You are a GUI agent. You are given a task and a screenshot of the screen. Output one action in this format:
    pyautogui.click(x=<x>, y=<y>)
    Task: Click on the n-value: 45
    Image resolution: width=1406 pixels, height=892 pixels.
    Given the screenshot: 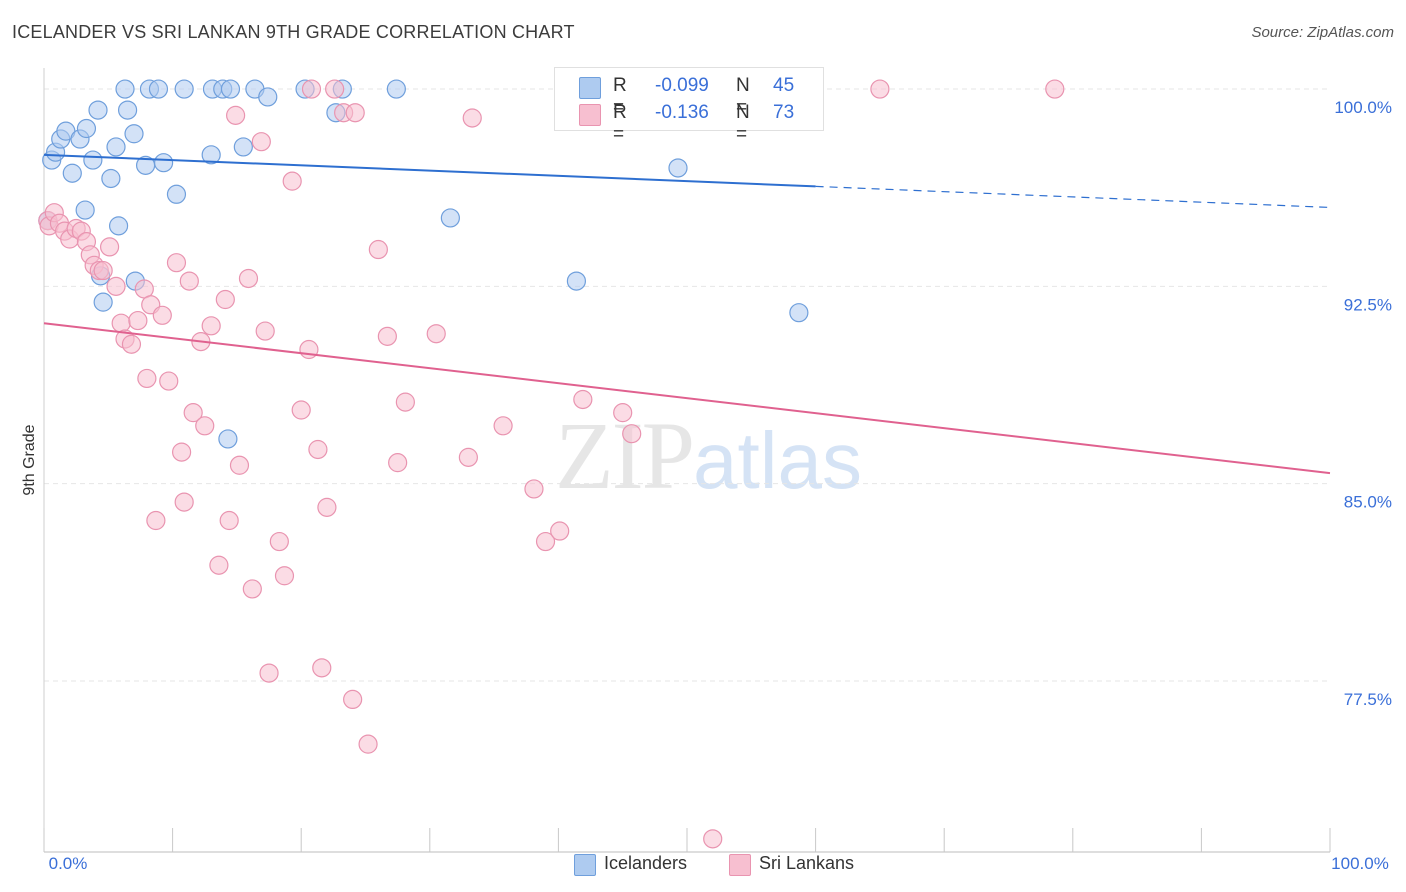 What is the action you would take?
    pyautogui.click(x=784, y=85)
    